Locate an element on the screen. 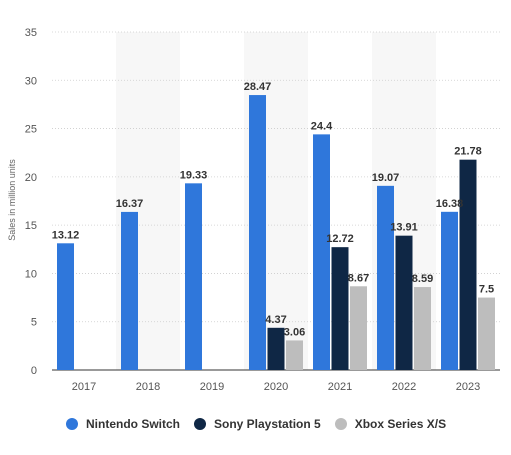 The width and height of the screenshot is (511, 455). legend-label: Sony Playstation 5 is located at coordinates (267, 424).